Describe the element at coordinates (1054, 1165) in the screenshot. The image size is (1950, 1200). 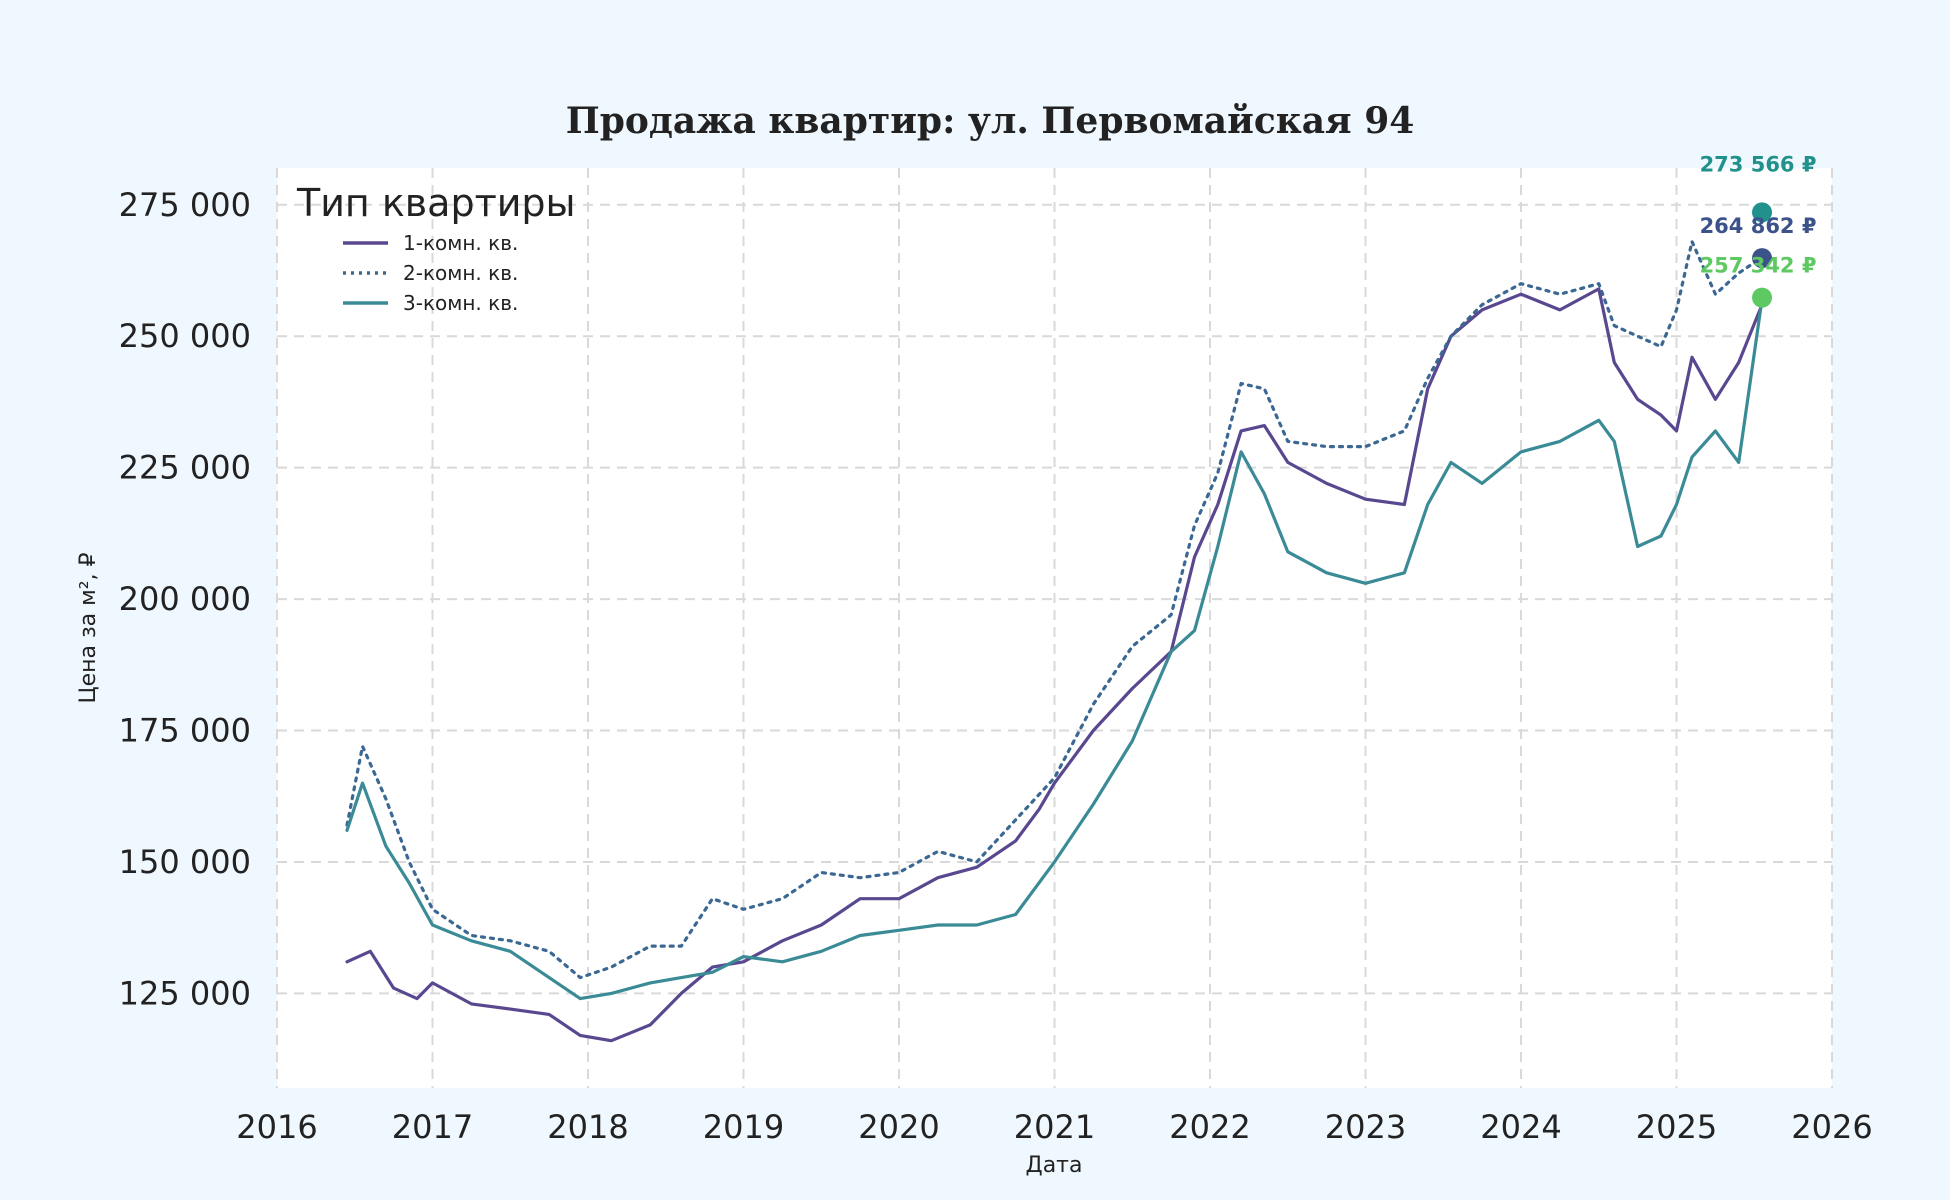
I see `x-axis-label: Дата` at that location.